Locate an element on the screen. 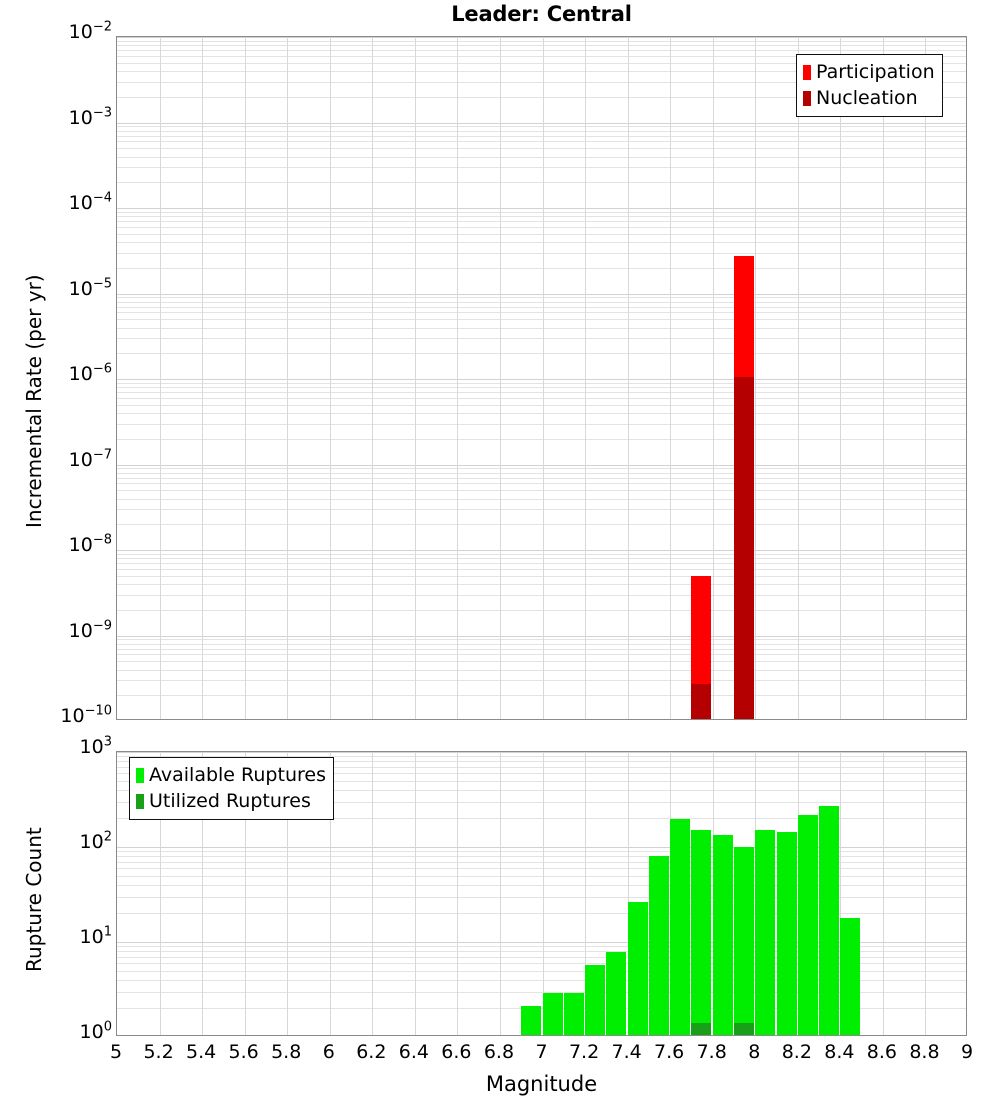 This screenshot has height=1100, width=1000. legend-top: Participation Nucleation is located at coordinates (869, 85).